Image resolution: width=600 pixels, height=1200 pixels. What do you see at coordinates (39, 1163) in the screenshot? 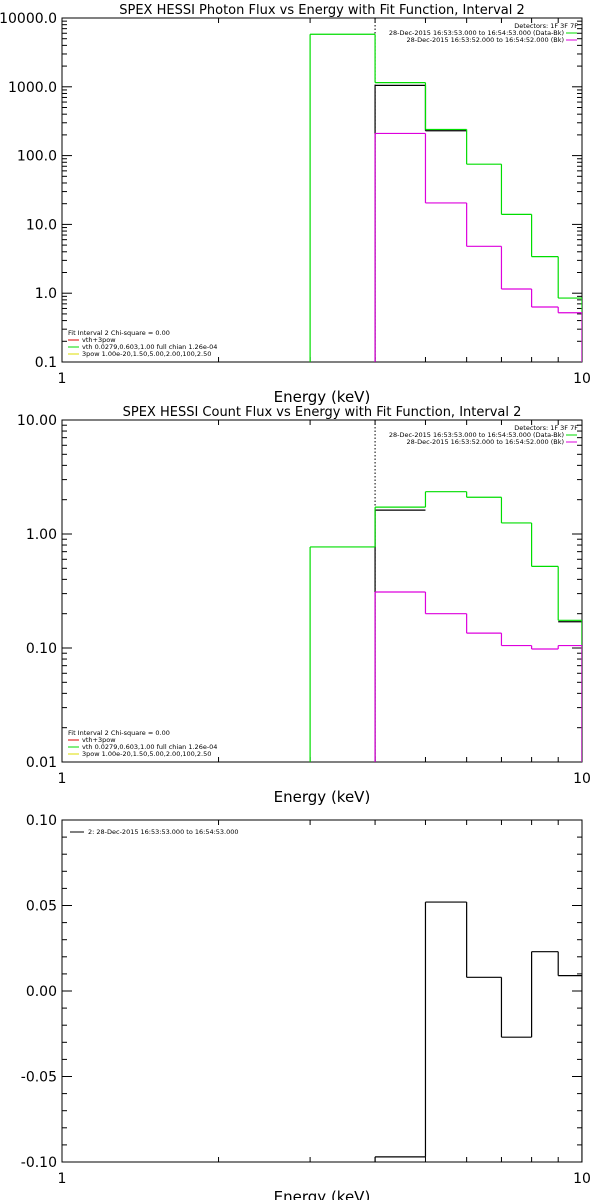
I see `y-tick-label: -0.10` at bounding box center [39, 1163].